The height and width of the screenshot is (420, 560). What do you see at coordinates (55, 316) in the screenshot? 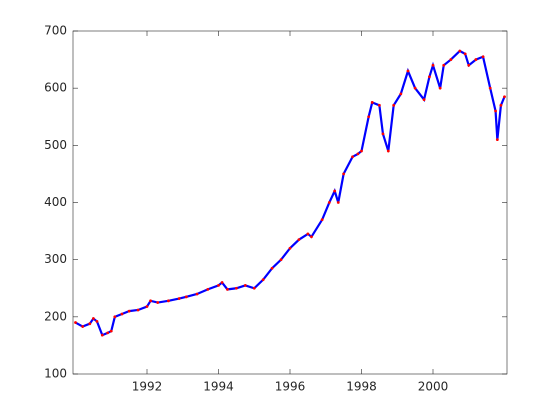
I see `y-tick-label: 200` at bounding box center [55, 316].